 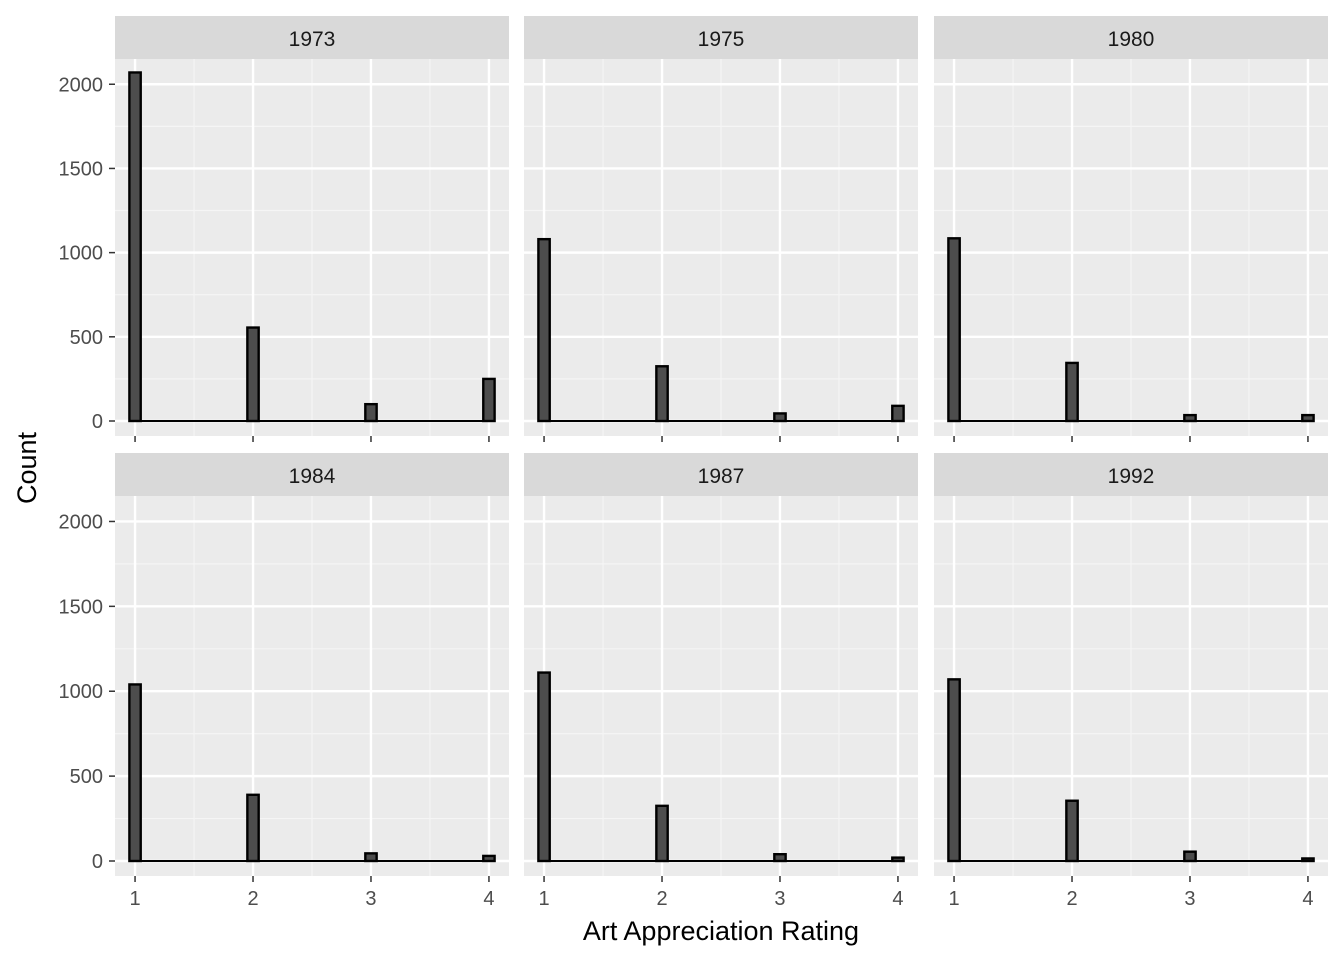 I want to click on facet-strip-label: 1992, so click(x=1131, y=476).